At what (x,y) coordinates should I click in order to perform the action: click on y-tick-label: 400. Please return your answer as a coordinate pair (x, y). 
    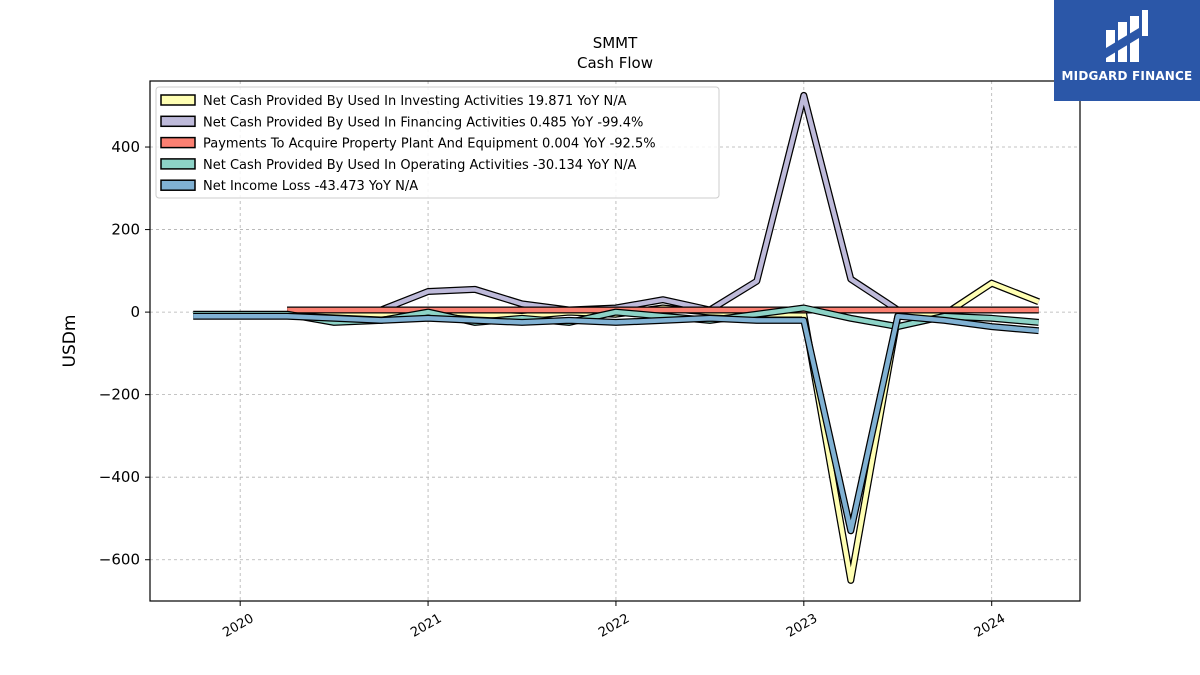
    Looking at the image, I should click on (125, 147).